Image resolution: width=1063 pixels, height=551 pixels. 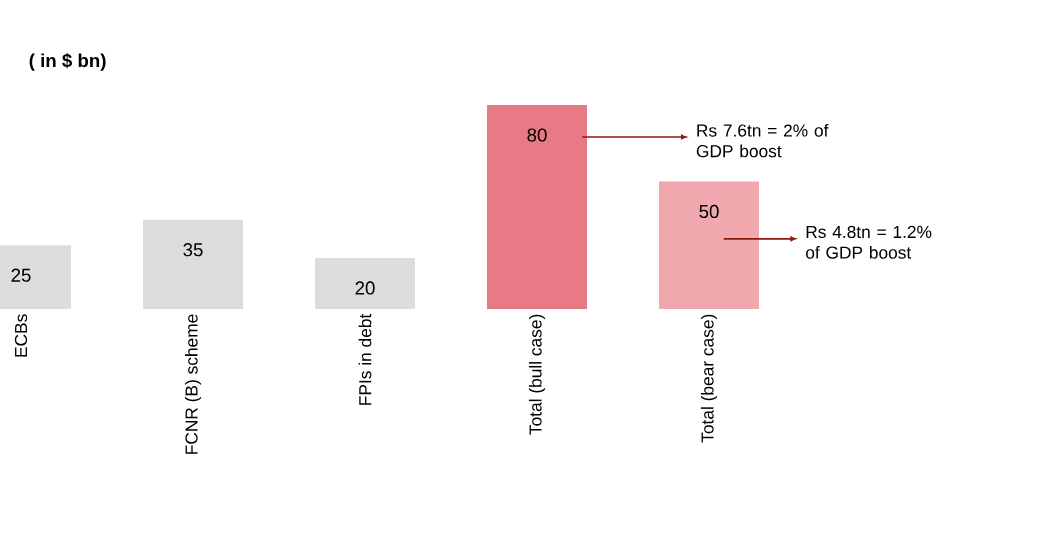 I want to click on x-tick-label: FCNR (B) scheme, so click(x=193, y=384).